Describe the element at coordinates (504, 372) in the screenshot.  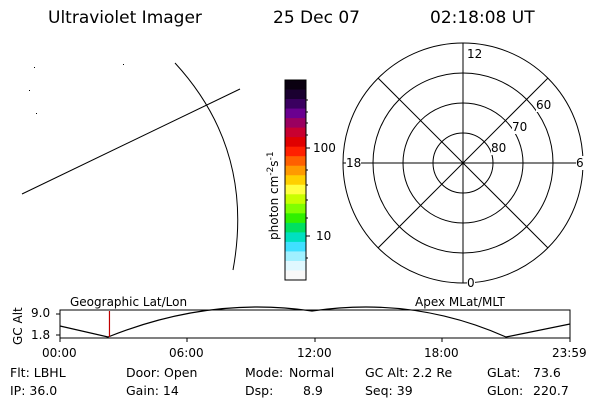
I see `glat-label: GLat:` at that location.